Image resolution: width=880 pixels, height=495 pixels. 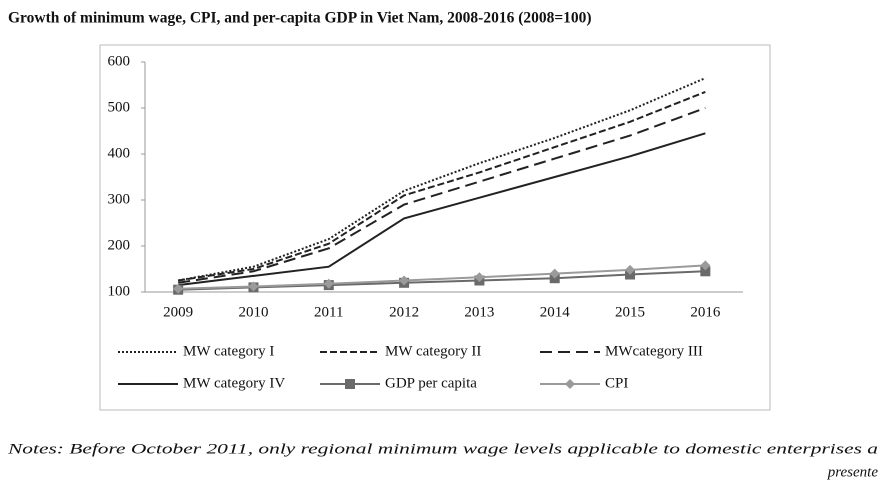 I want to click on note: presente, so click(x=853, y=472).